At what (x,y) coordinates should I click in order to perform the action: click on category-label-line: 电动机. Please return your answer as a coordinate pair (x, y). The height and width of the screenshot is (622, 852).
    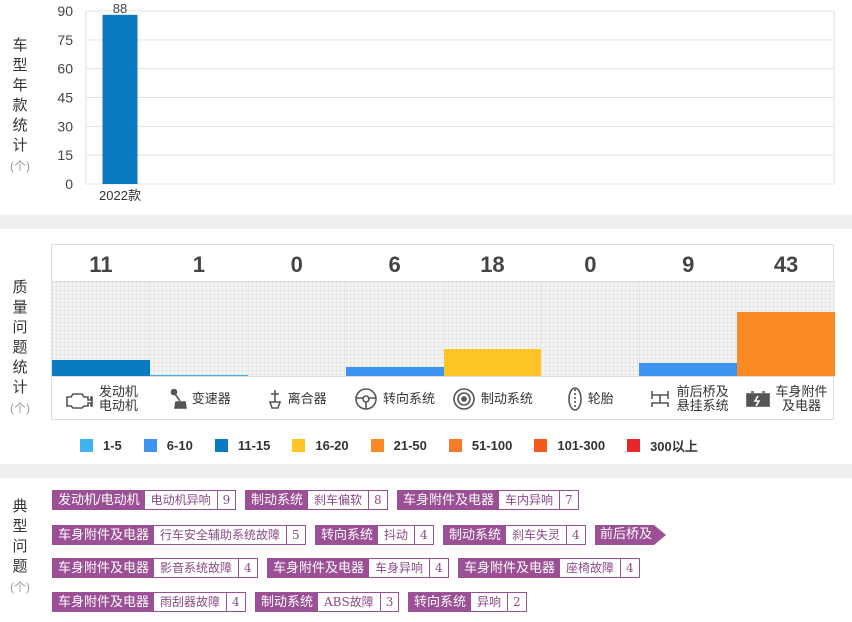
    Looking at the image, I should click on (118, 405).